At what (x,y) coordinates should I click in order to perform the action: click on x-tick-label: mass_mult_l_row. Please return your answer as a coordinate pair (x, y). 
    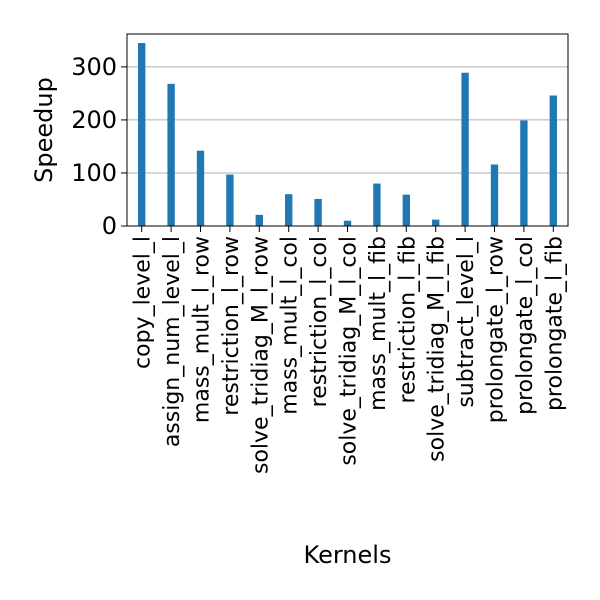
    Looking at the image, I should click on (202, 329).